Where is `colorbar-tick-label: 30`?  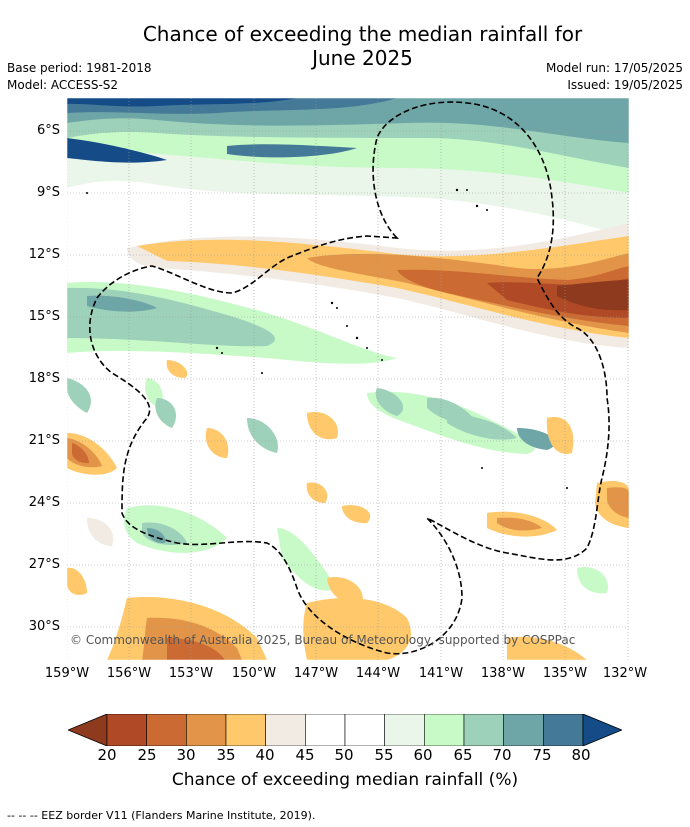 colorbar-tick-label: 30 is located at coordinates (186, 755).